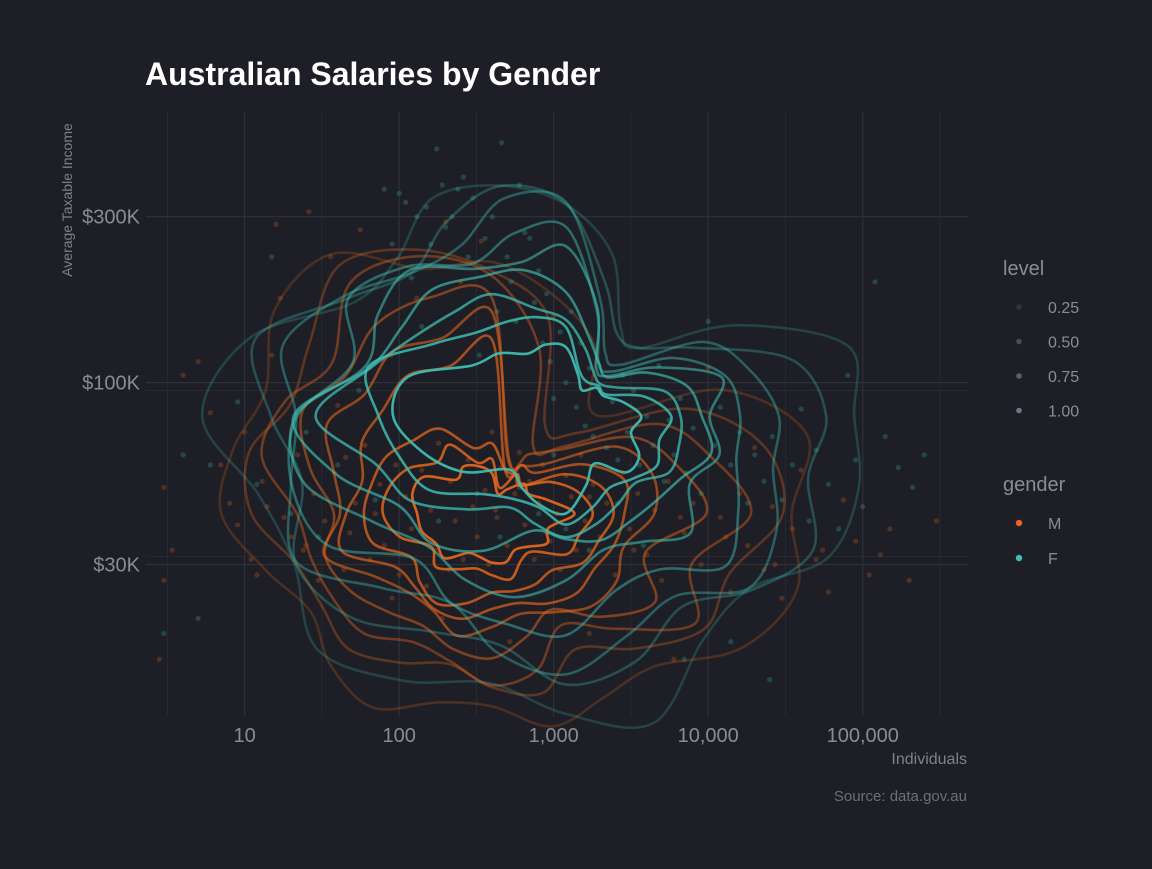 This screenshot has height=869, width=1152. I want to click on x-tick-label: 10, so click(245, 736).